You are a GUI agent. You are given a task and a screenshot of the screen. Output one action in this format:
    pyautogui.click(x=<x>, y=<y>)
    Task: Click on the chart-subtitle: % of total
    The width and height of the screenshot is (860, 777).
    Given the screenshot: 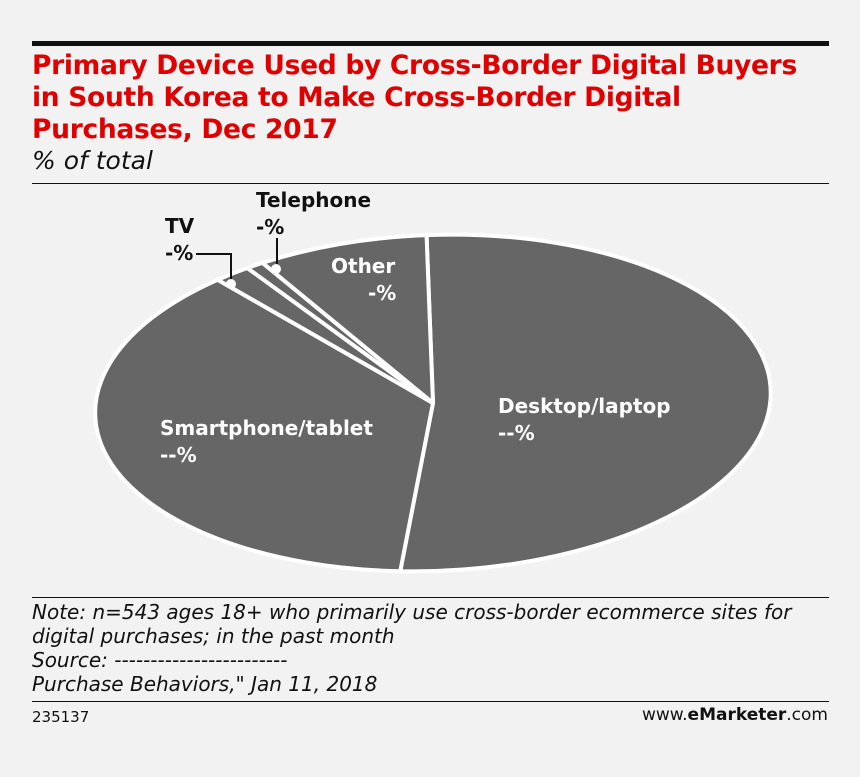 What is the action you would take?
    pyautogui.click(x=92, y=160)
    